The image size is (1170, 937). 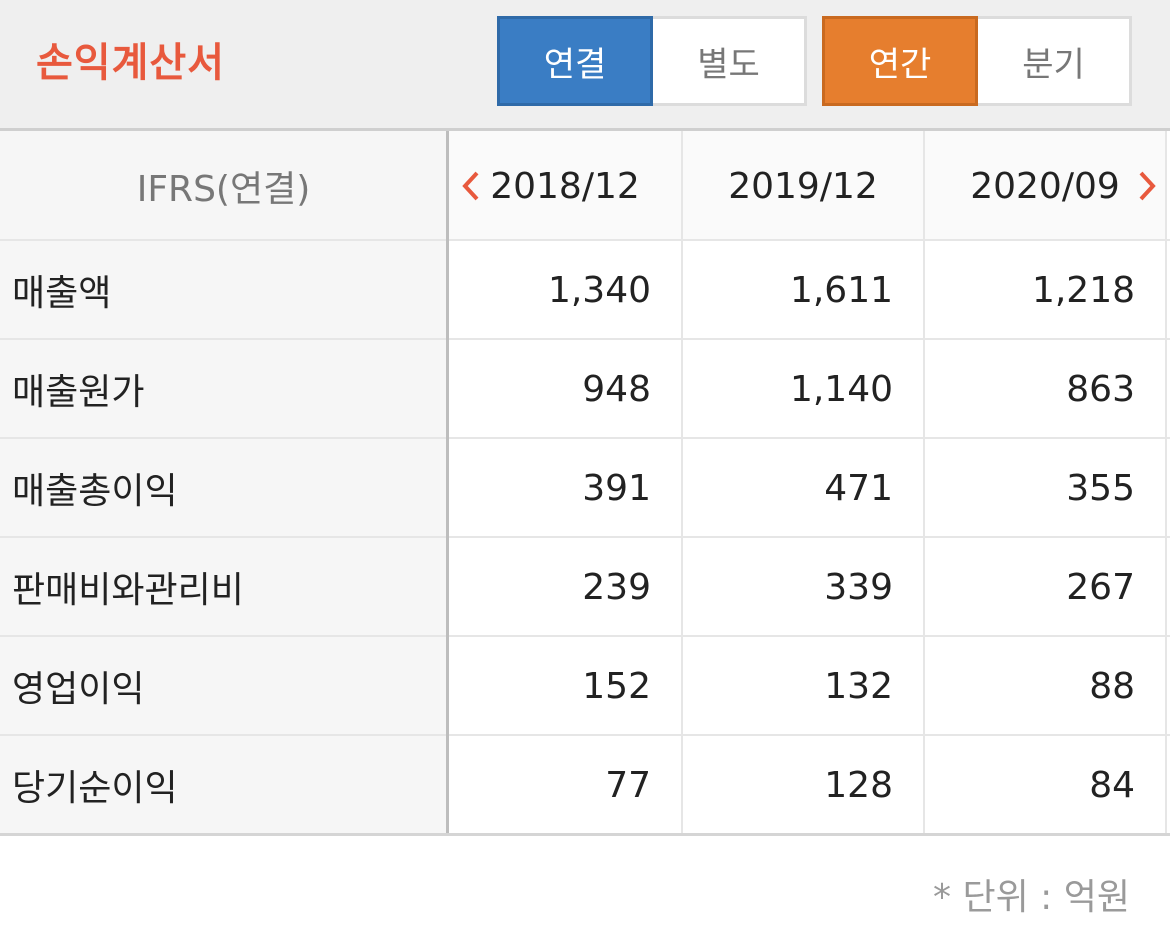 I want to click on annual-button: 연간, so click(x=900, y=61).